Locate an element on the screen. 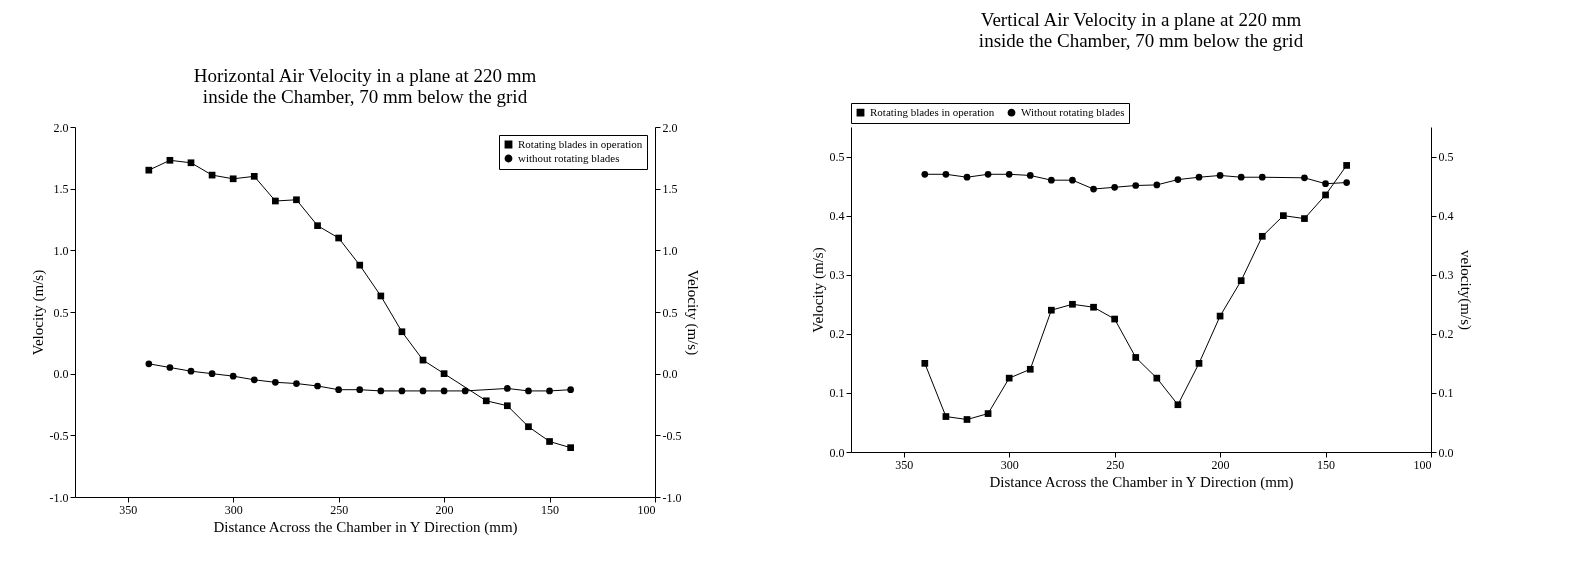 The width and height of the screenshot is (1586, 586). y-tick-label: 0.2 is located at coordinates (837, 334).